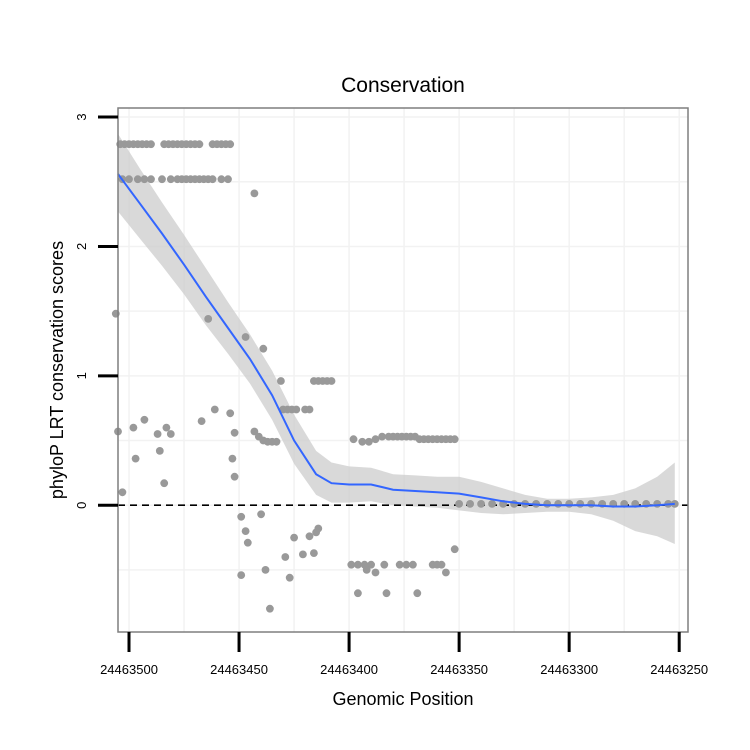  Describe the element at coordinates (129, 669) in the screenshot. I see `x-tick-label: 24463500` at that location.